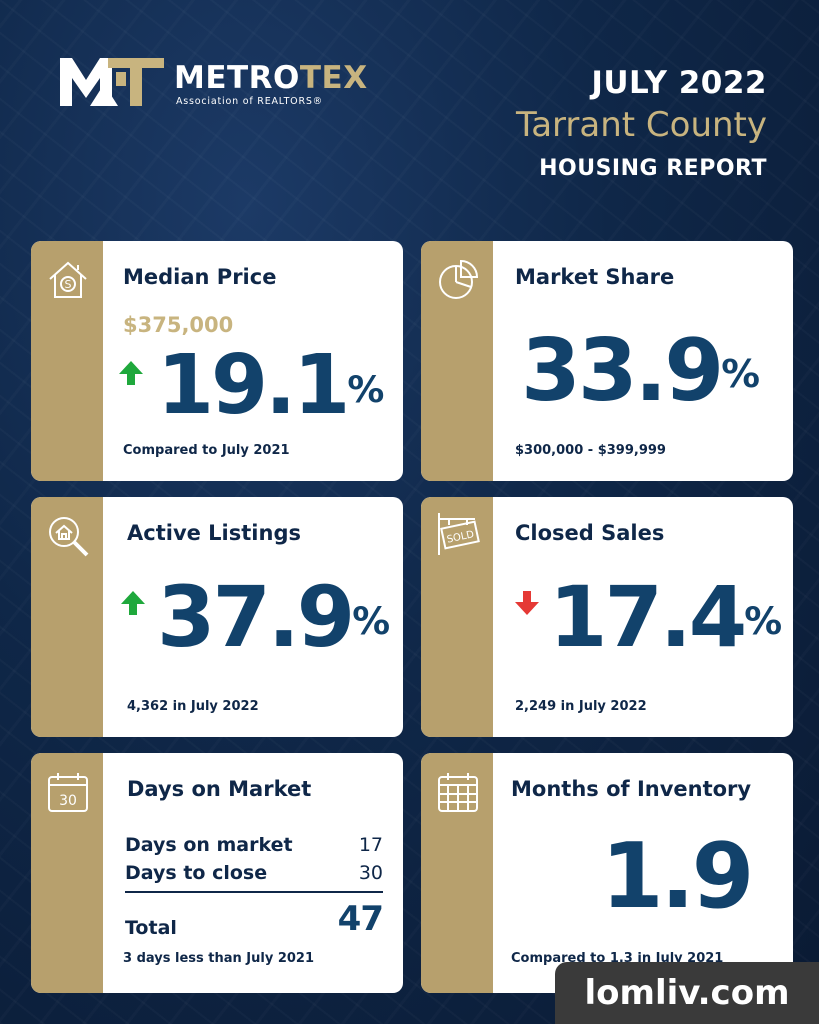 The width and height of the screenshot is (819, 1024). I want to click on card-title: Days on Market, so click(219, 789).